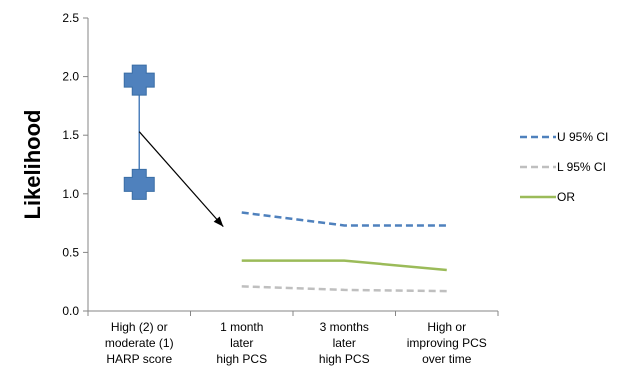 This screenshot has width=639, height=375. Describe the element at coordinates (70, 252) in the screenshot. I see `y-tick-label: 0.5` at that location.